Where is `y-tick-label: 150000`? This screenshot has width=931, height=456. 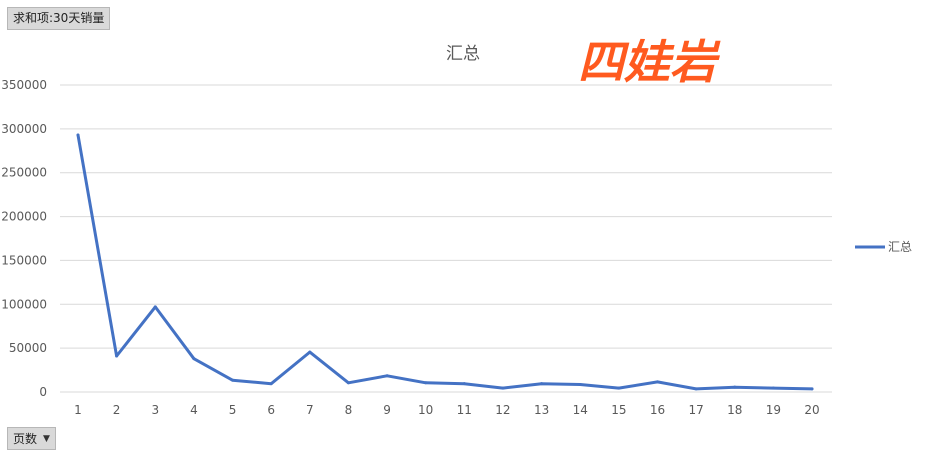
y-tick-label: 150000 is located at coordinates (24, 260).